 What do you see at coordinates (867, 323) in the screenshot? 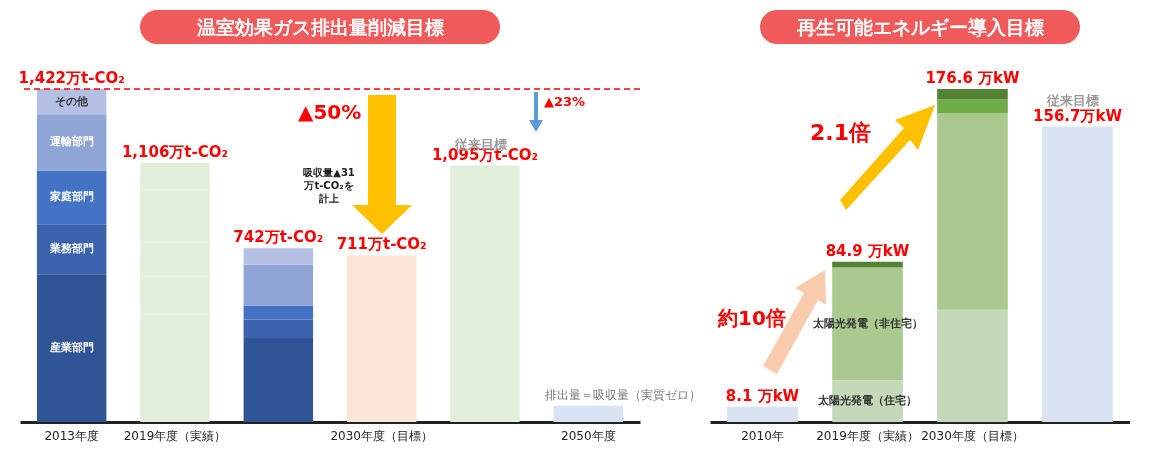
I see `series-label: 太陽光発電（非住宅）` at bounding box center [867, 323].